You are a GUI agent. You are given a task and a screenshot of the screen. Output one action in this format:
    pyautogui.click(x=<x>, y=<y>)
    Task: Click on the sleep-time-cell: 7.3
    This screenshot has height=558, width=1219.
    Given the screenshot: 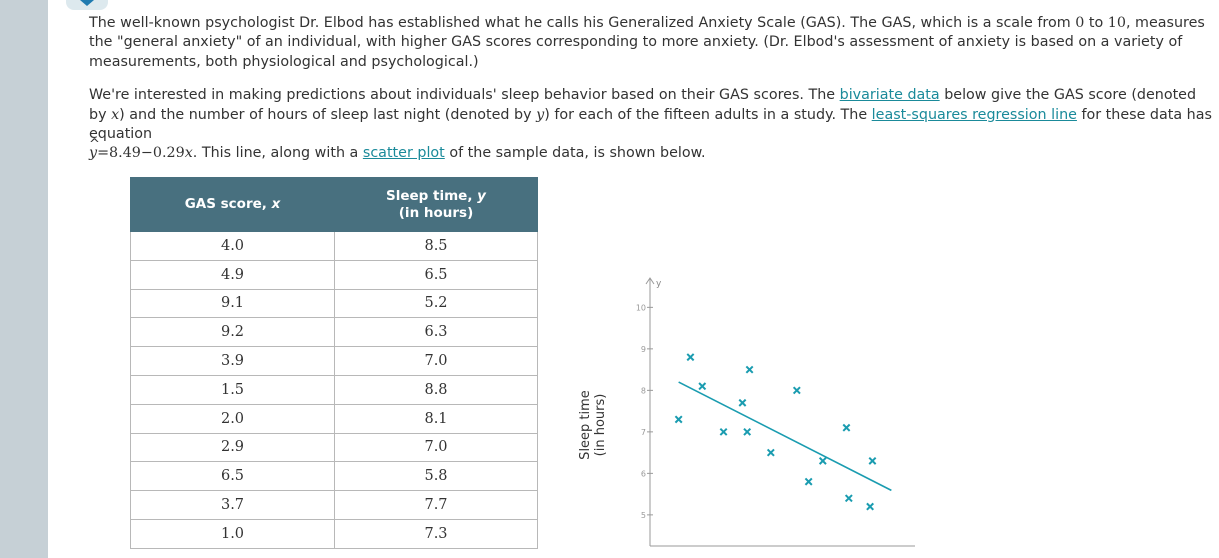 What is the action you would take?
    pyautogui.click(x=436, y=533)
    